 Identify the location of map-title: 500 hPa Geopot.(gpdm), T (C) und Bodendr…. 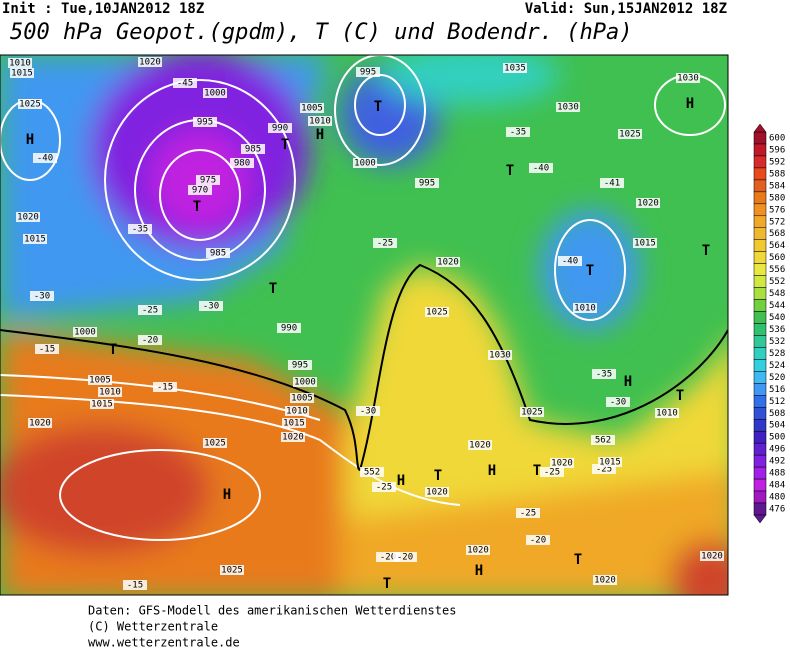
(321, 32).